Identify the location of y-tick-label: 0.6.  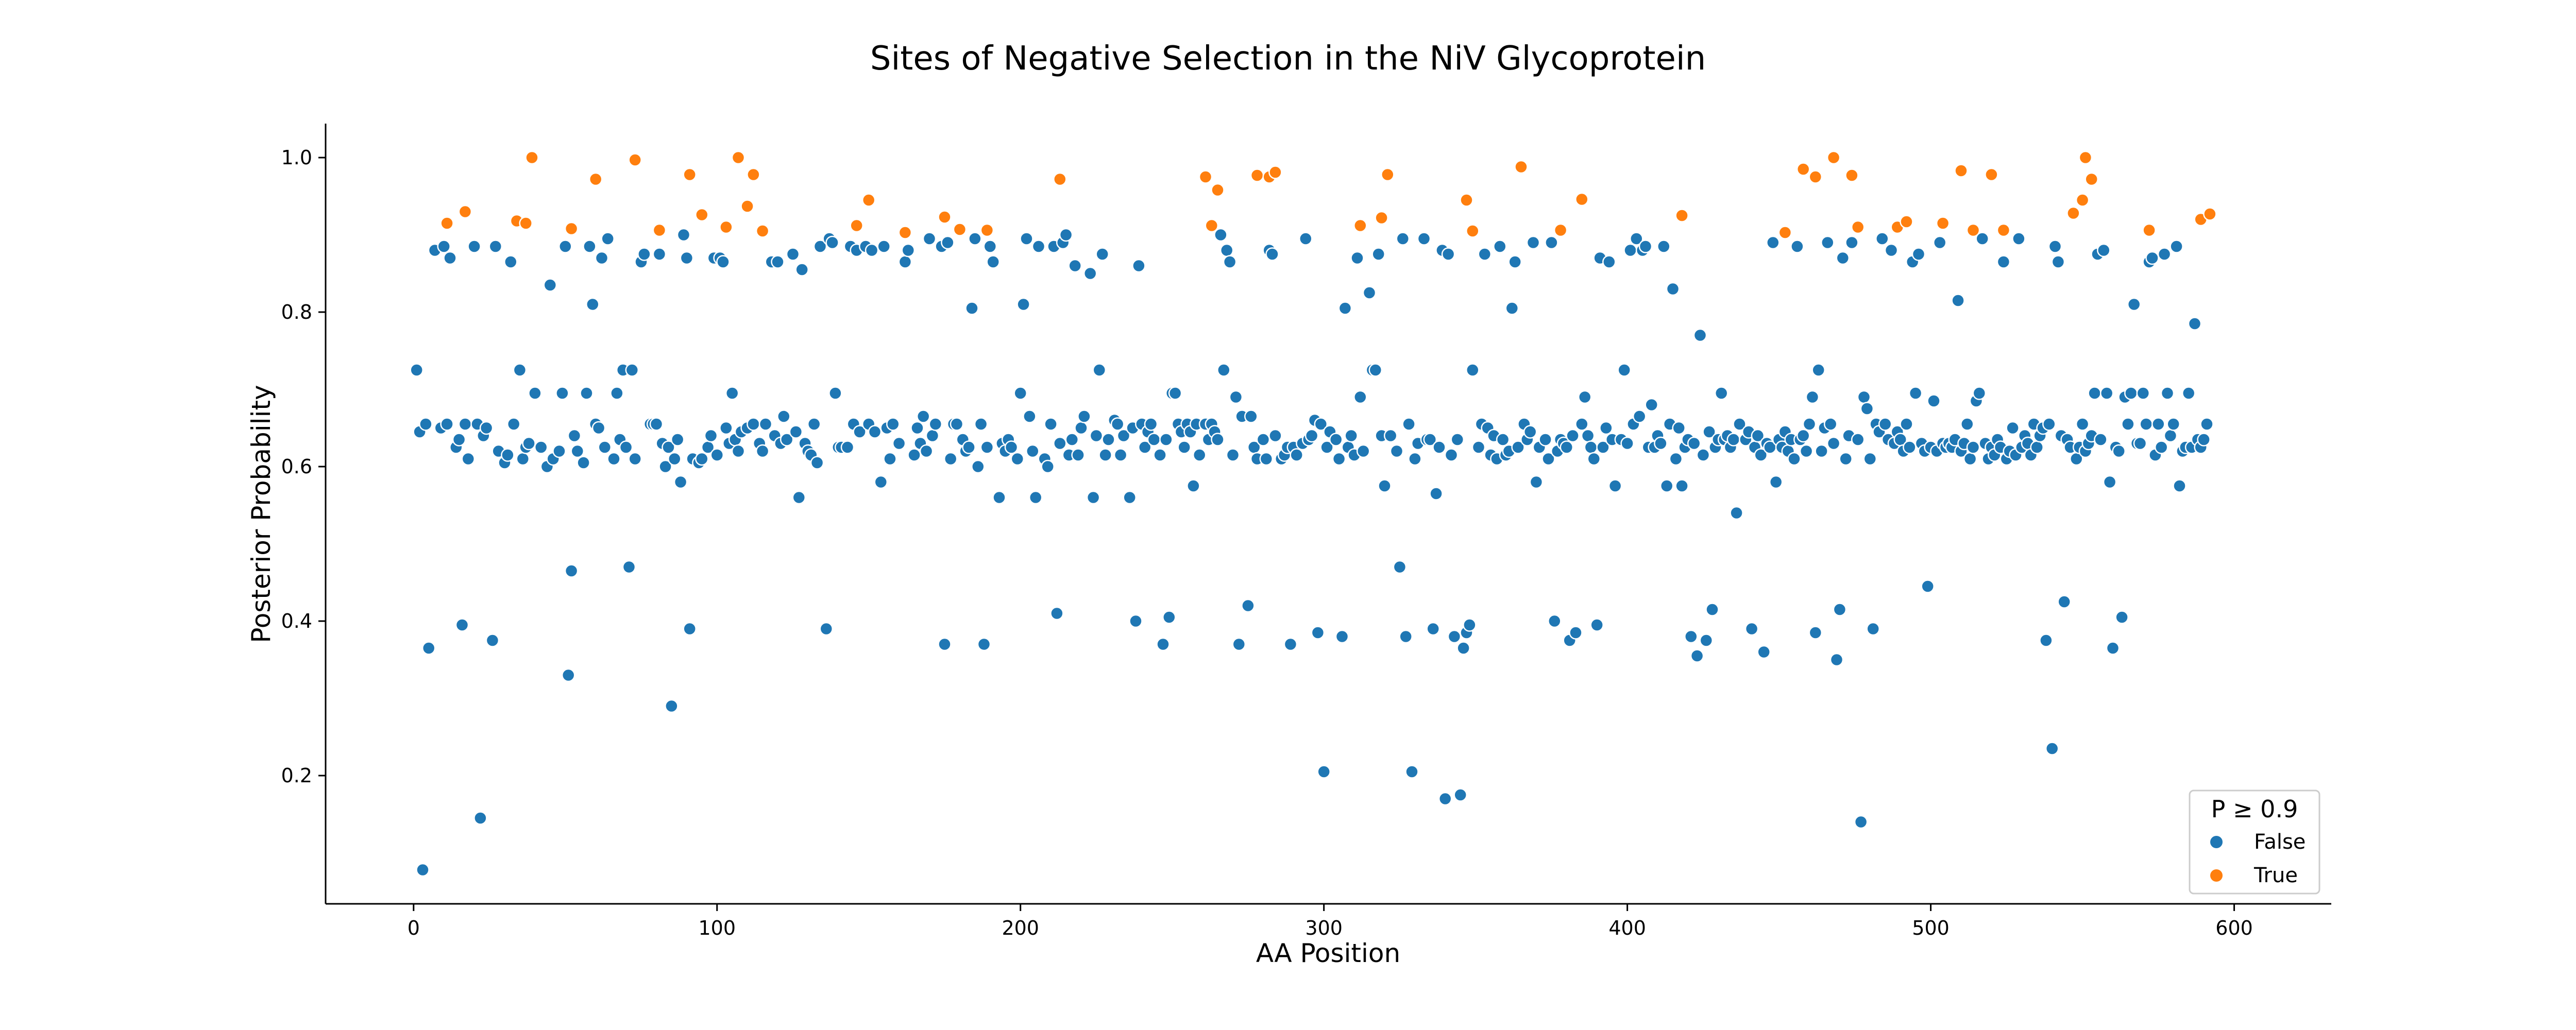
(296, 466).